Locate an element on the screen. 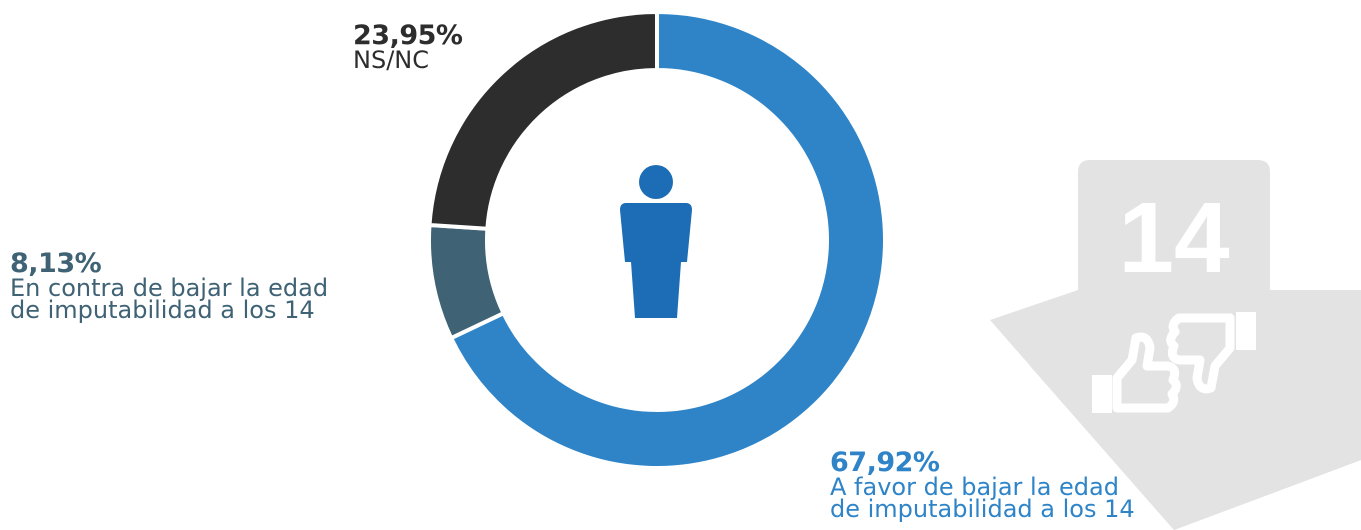  nsnc-percentage: 23,95% is located at coordinates (408, 35).